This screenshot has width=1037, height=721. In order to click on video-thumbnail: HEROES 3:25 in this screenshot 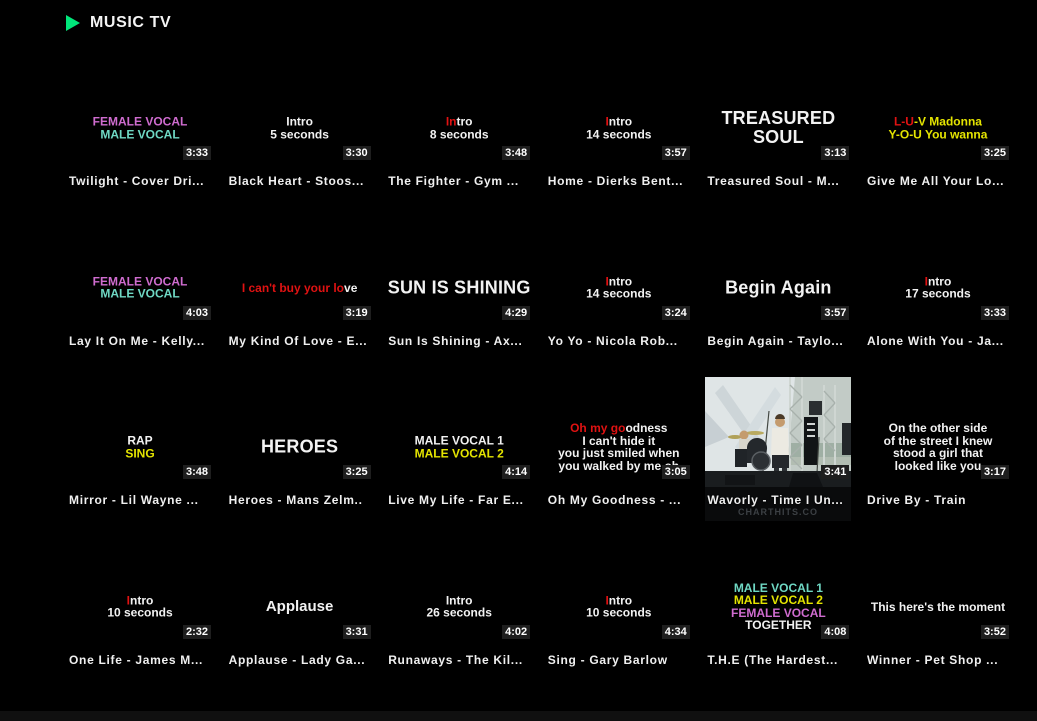, I will do `click(300, 432)`.